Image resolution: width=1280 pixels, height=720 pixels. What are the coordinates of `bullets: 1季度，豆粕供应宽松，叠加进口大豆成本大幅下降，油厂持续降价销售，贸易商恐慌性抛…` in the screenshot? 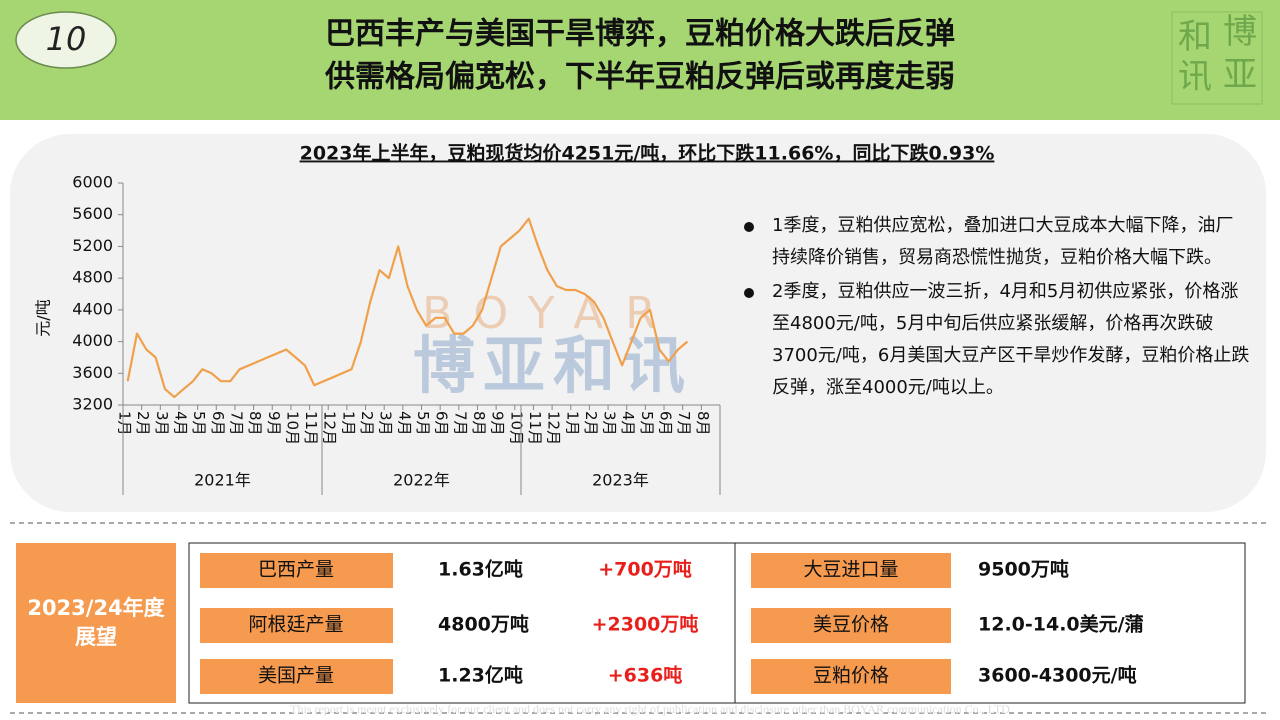 It's located at (995, 307).